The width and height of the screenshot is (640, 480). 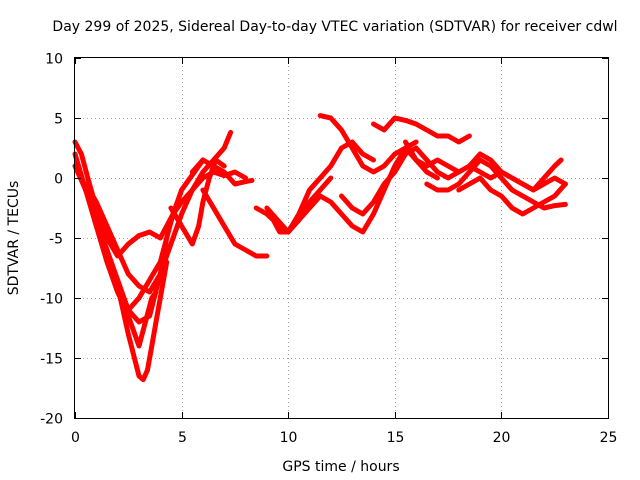 I want to click on y-tick-label: -10, so click(x=51, y=300).